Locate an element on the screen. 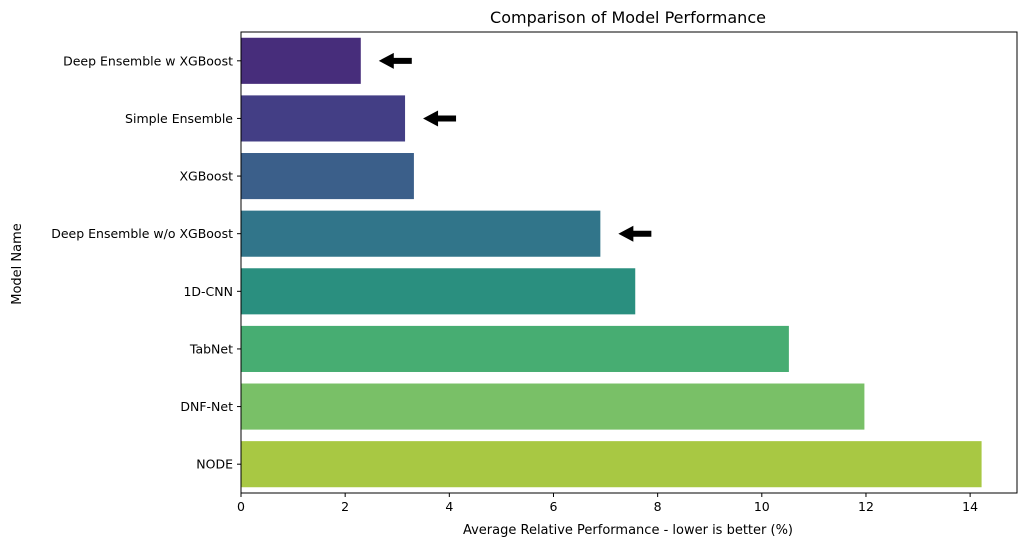 The width and height of the screenshot is (1025, 551). y-axis-label: Model Name is located at coordinates (17, 264).